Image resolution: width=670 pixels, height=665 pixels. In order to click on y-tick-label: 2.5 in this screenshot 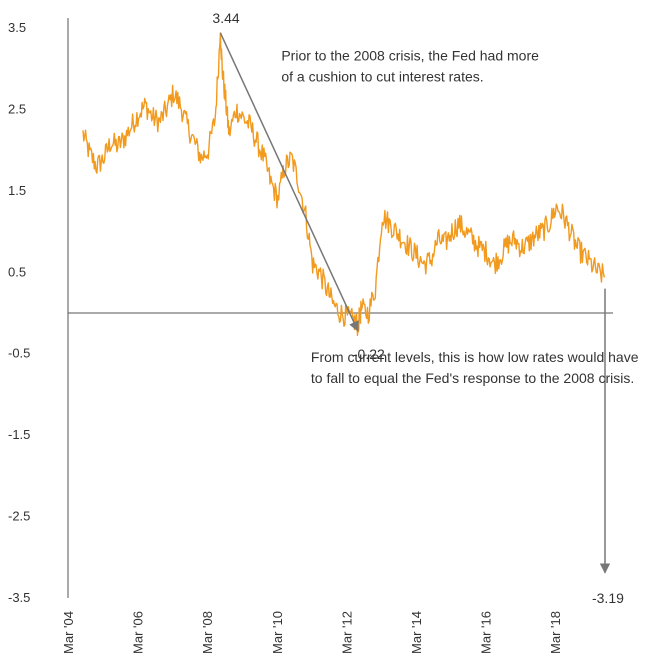, I will do `click(17, 108)`.